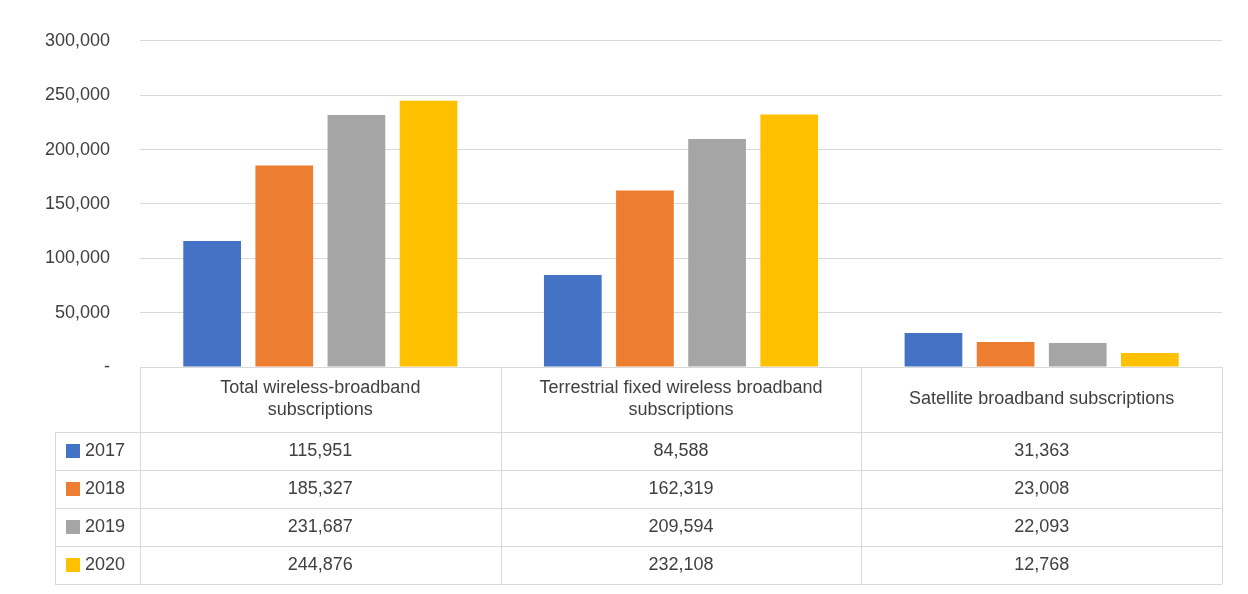 This screenshot has height=594, width=1248. What do you see at coordinates (105, 563) in the screenshot?
I see `legend-label: 2020` at bounding box center [105, 563].